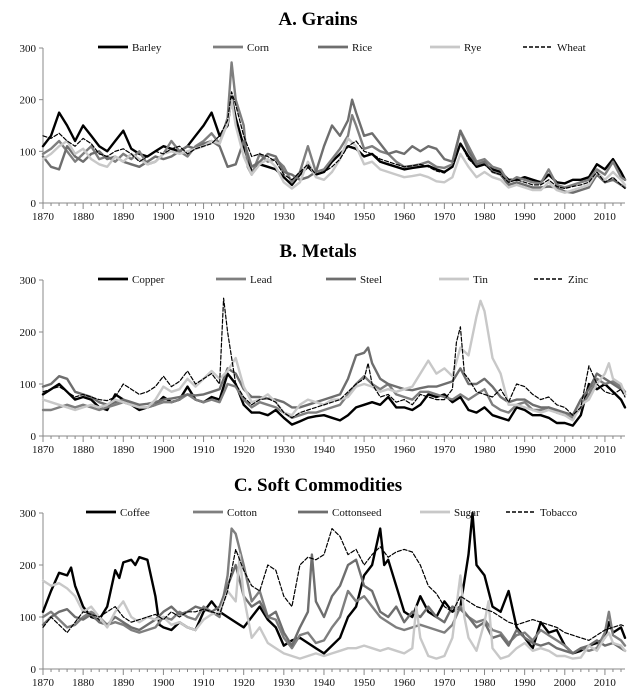  What do you see at coordinates (571, 48) in the screenshot?
I see `legend-label-wheat: Wheat` at bounding box center [571, 48].